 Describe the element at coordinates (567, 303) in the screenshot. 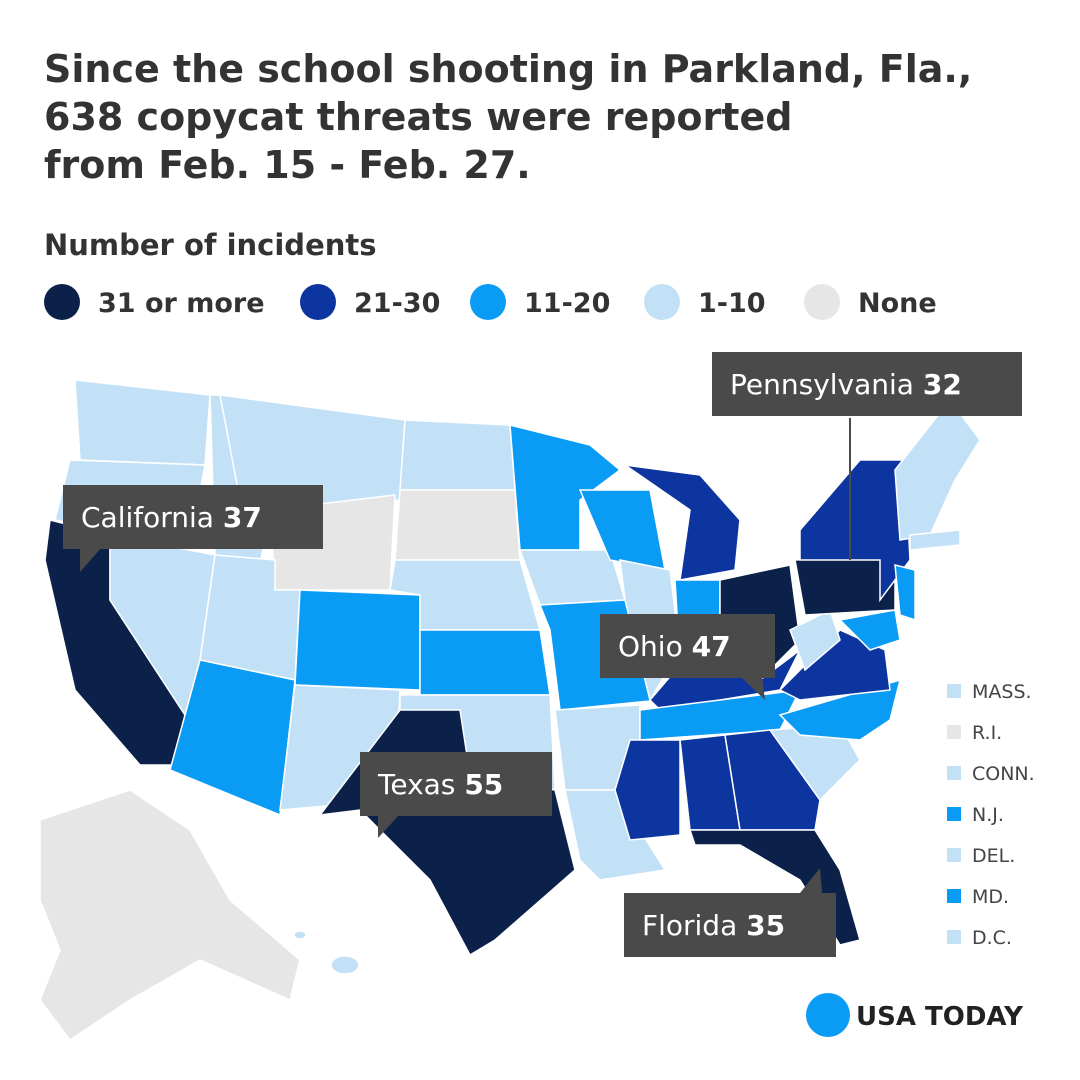

I see `legend-label: 11-20` at that location.